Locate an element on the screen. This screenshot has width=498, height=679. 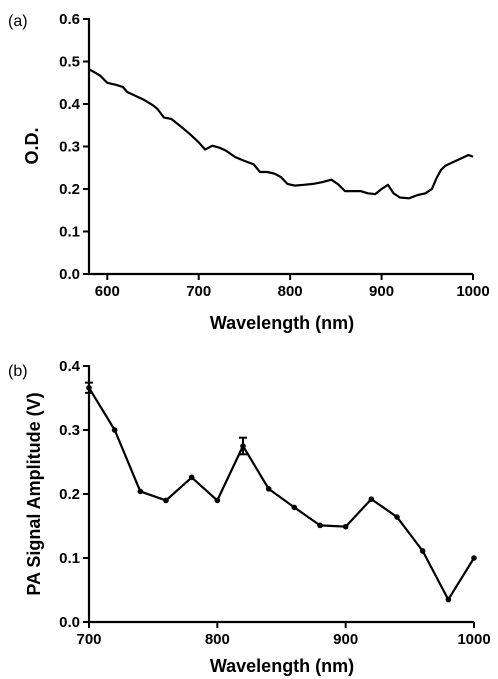
panel-a-label: (a) is located at coordinates (18, 21).